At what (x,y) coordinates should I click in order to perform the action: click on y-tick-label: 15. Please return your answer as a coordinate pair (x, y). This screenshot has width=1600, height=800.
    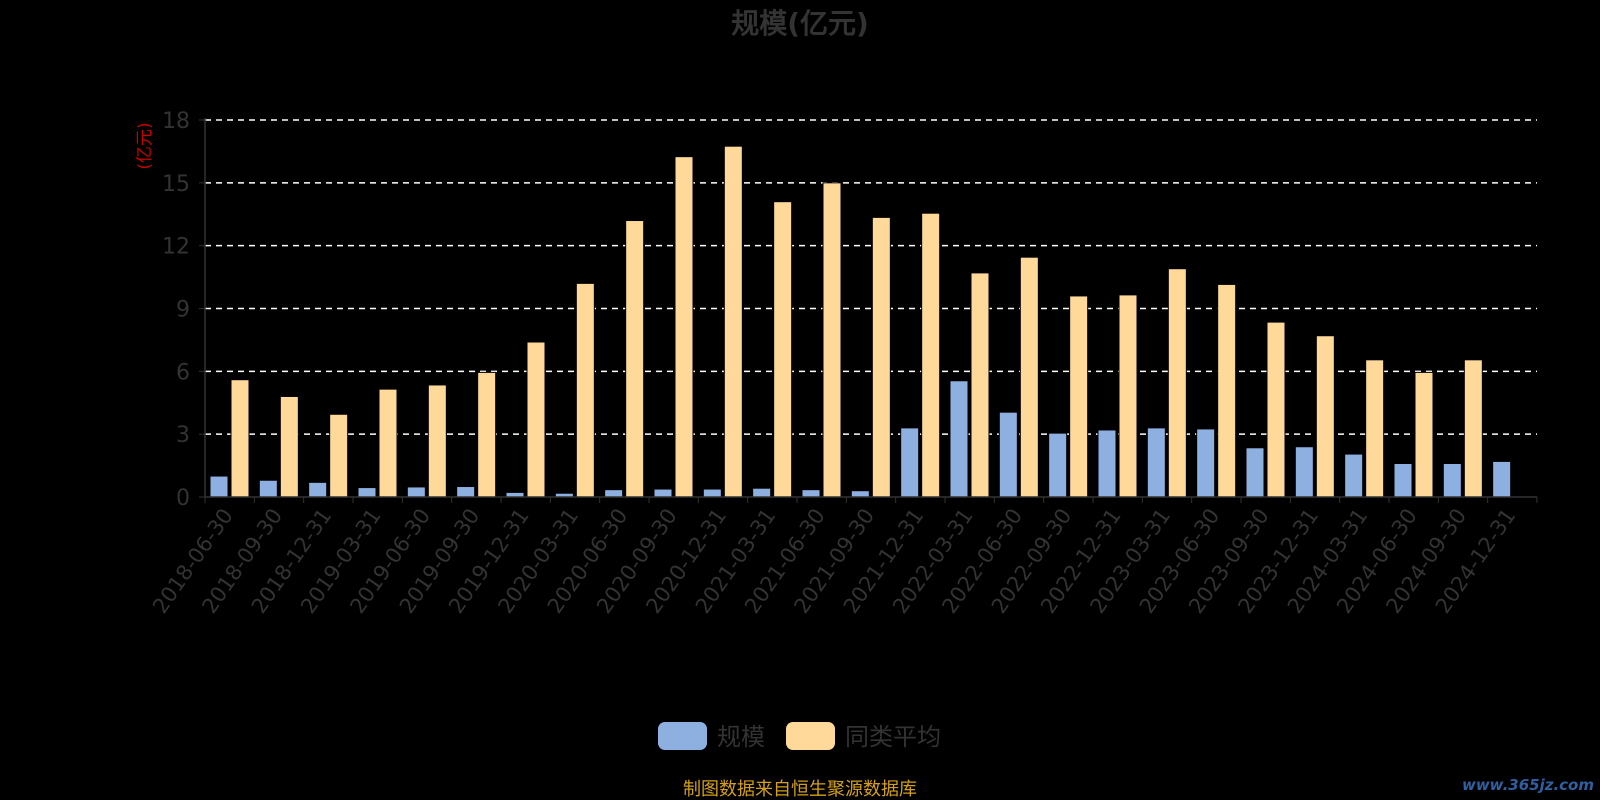
    Looking at the image, I should click on (176, 184).